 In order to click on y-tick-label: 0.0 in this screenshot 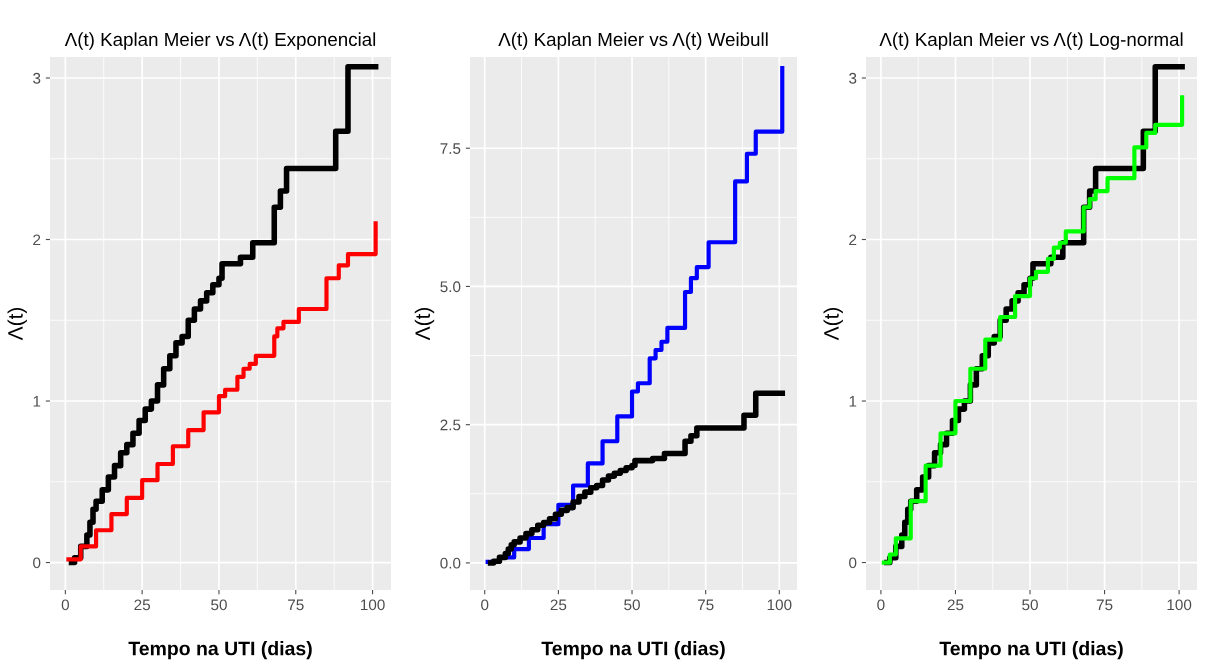, I will do `click(450, 563)`.